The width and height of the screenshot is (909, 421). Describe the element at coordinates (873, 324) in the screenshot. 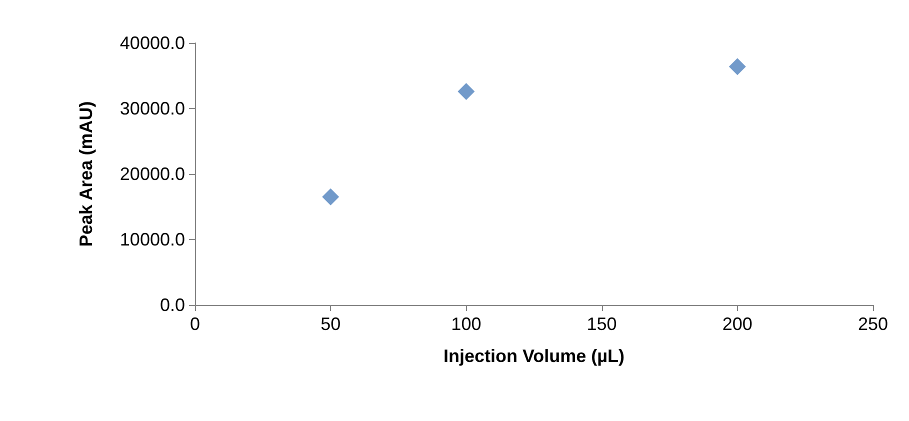

I see `x-tick-label: 250` at that location.